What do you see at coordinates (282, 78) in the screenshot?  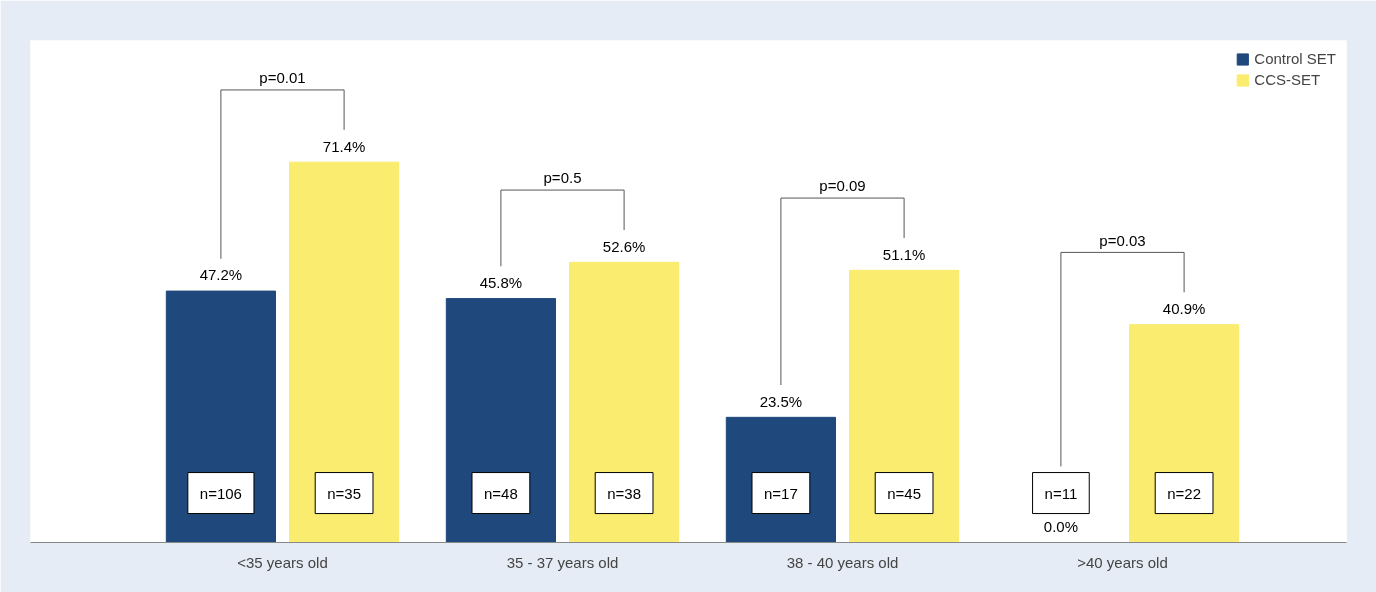 I see `text: p=0.01` at bounding box center [282, 78].